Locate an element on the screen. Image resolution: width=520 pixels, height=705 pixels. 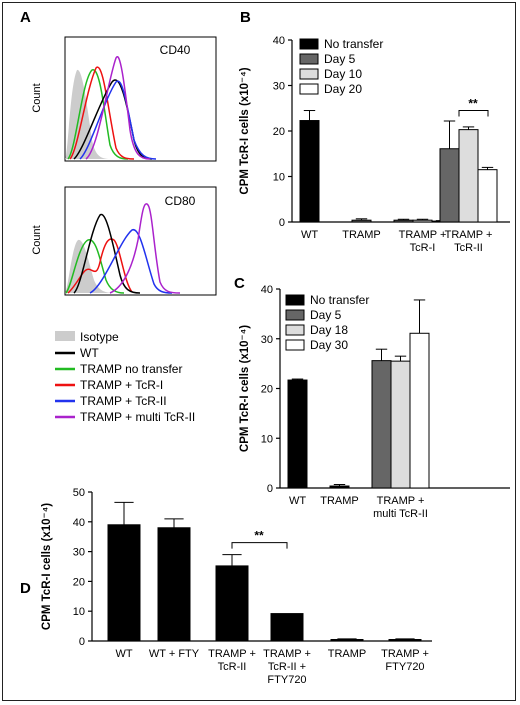
chart-c-3-bar is located at coordinates (419, 410).